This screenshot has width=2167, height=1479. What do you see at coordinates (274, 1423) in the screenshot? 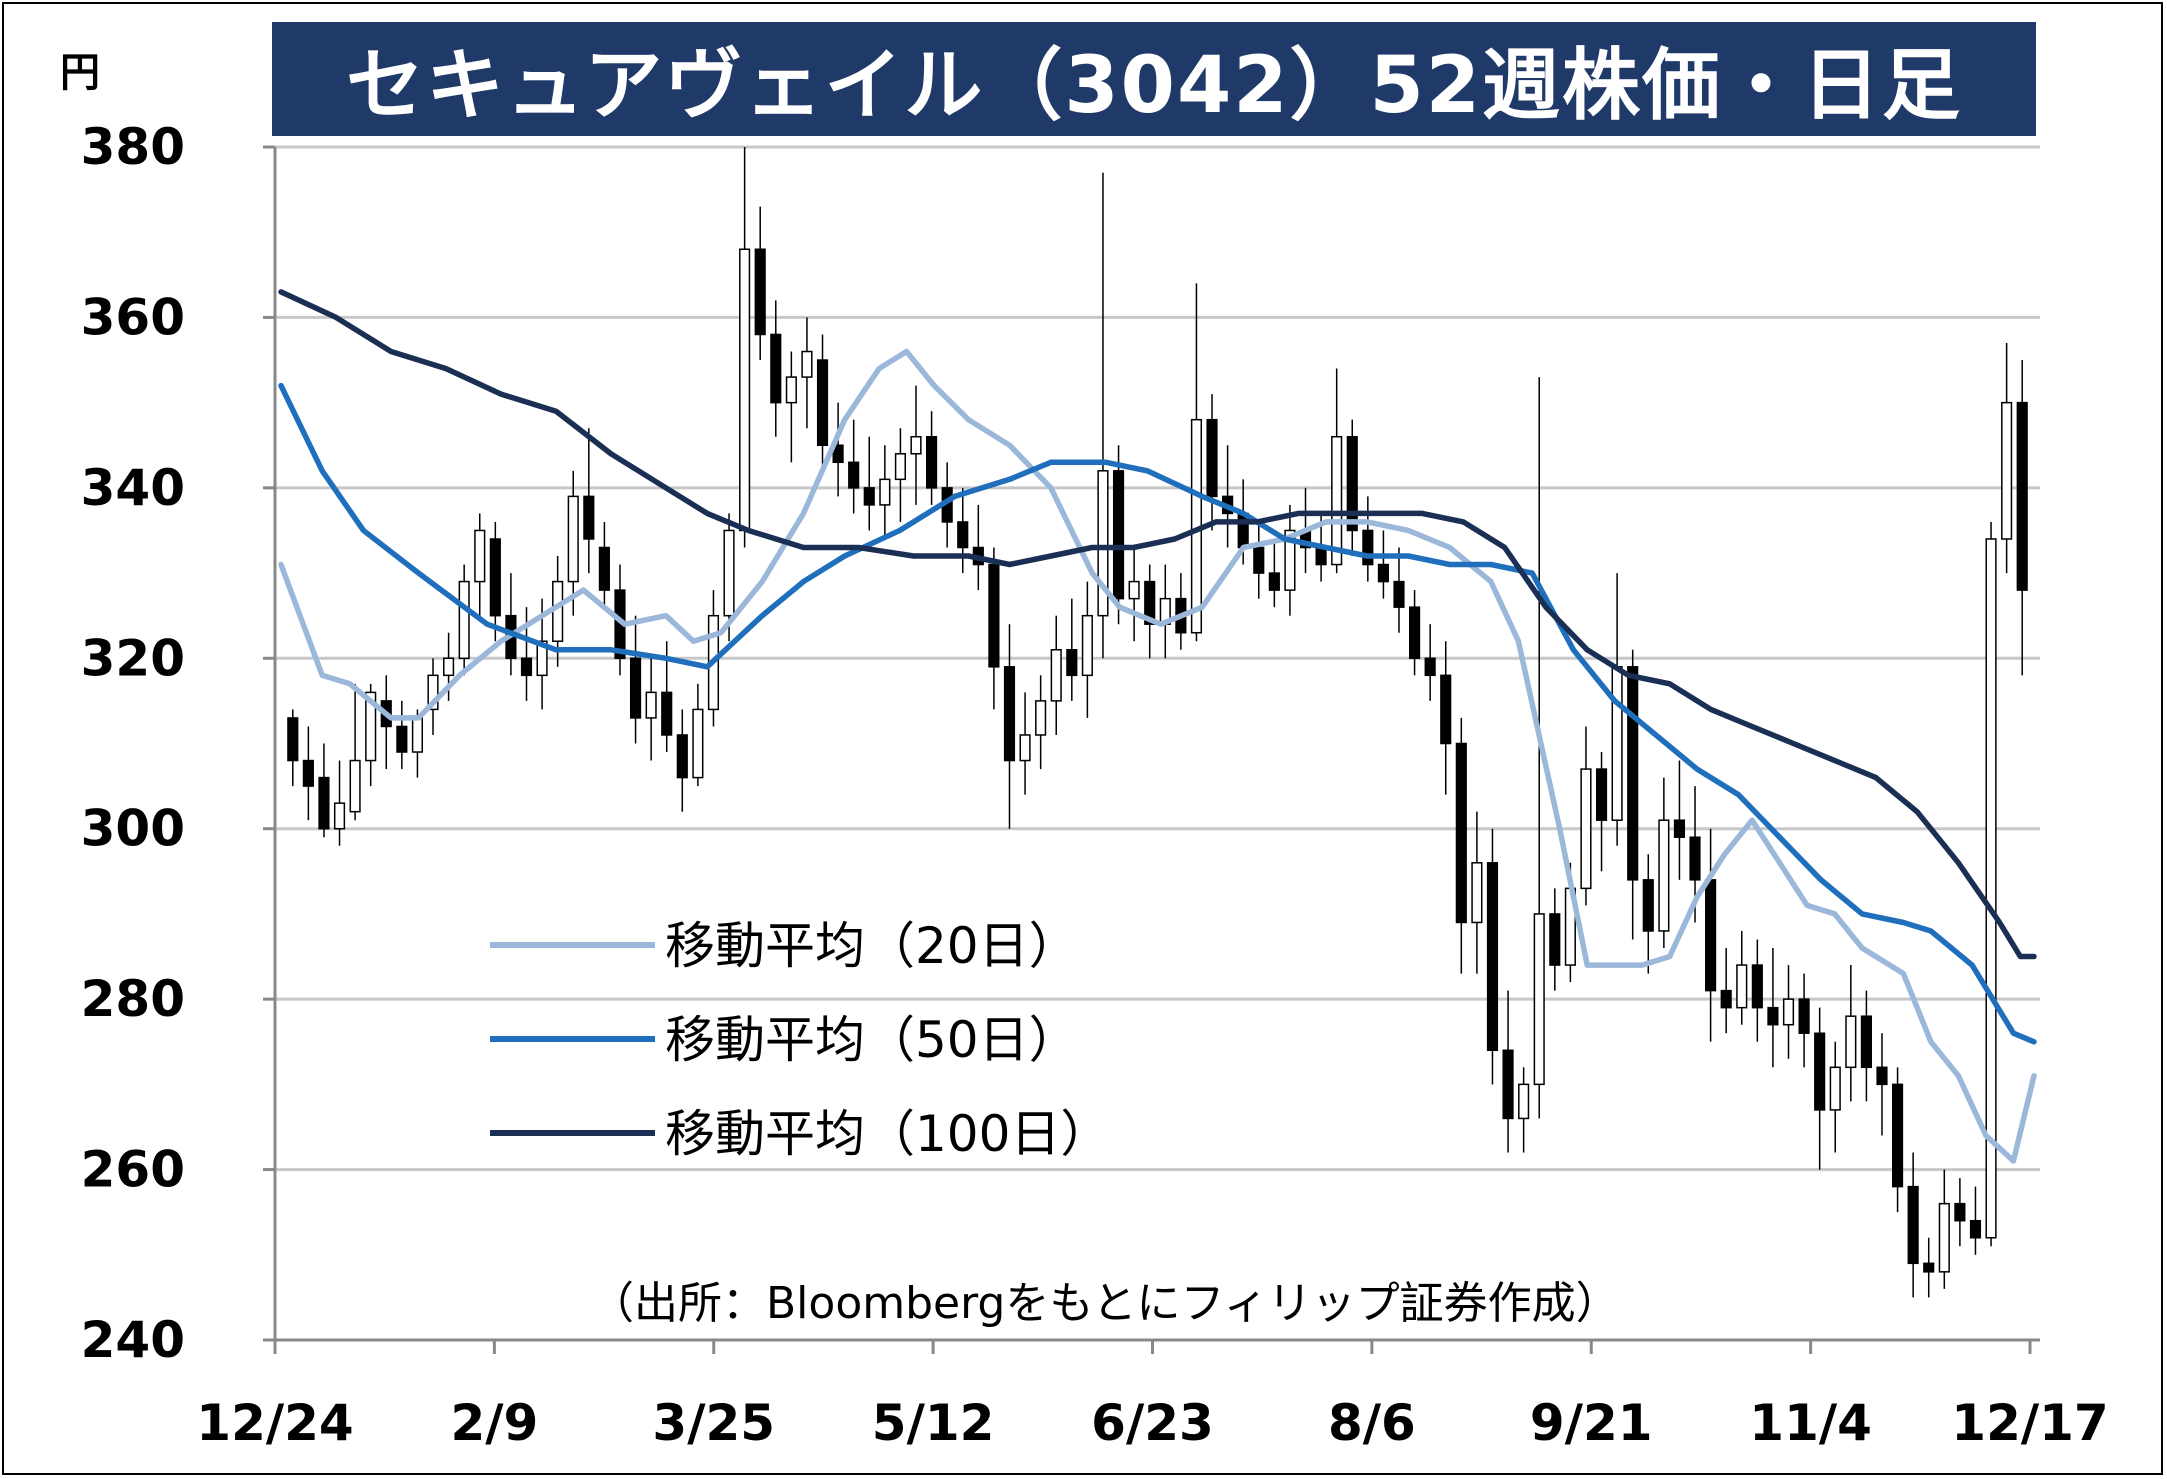
I see `x-tick-label: 12/24` at bounding box center [274, 1423].